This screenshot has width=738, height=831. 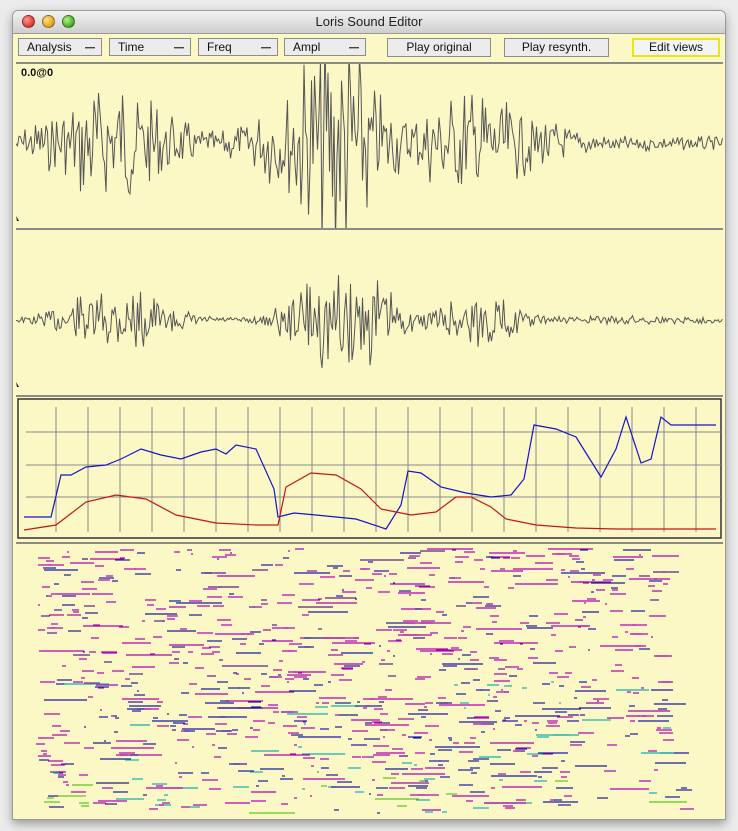 I want to click on play-original-button: Play original, so click(x=439, y=47).